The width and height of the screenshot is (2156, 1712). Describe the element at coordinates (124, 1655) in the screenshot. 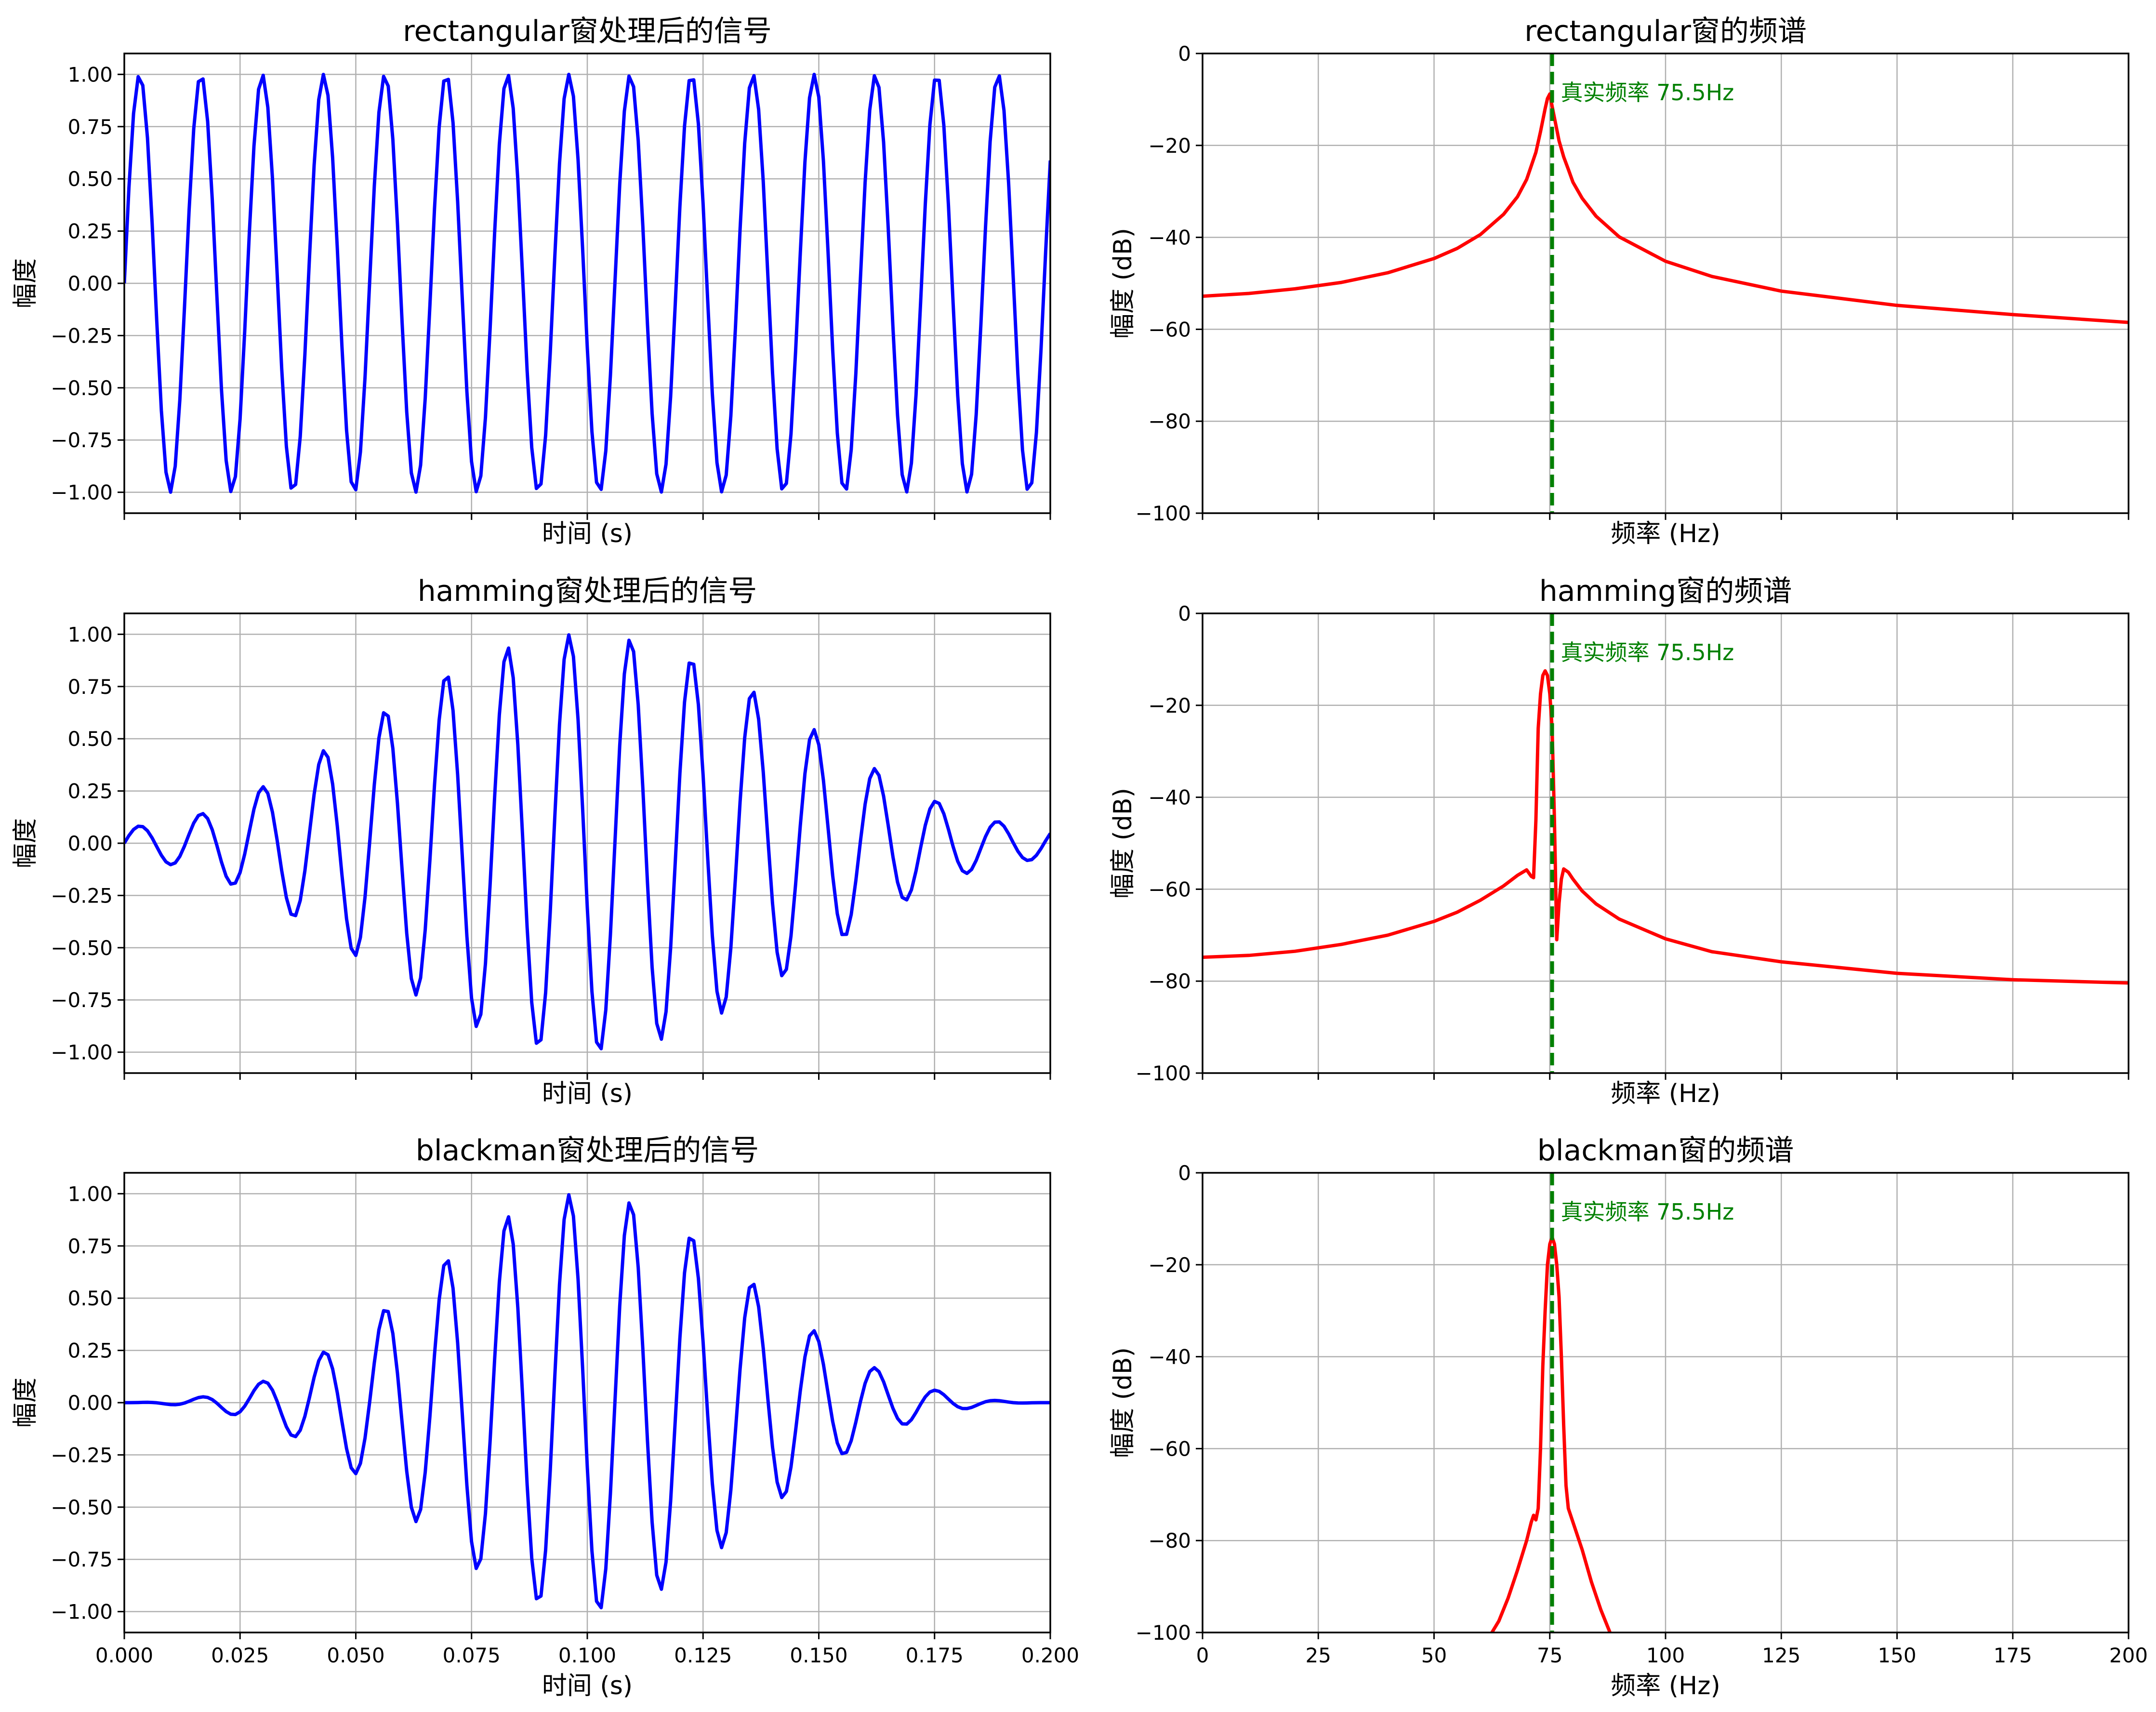

I see `x-tick-label: 0.000` at that location.